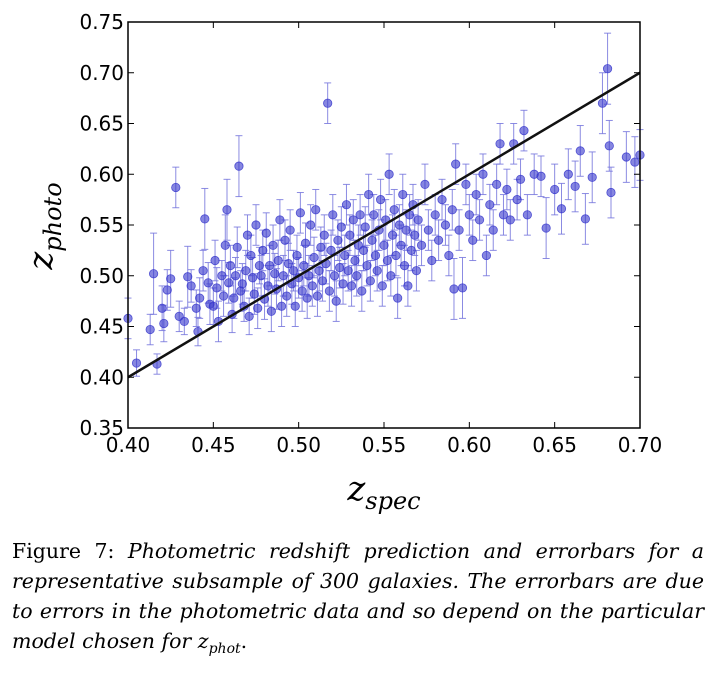  What do you see at coordinates (101, 174) in the screenshot?
I see `y-tick-label: 0.60` at bounding box center [101, 174].